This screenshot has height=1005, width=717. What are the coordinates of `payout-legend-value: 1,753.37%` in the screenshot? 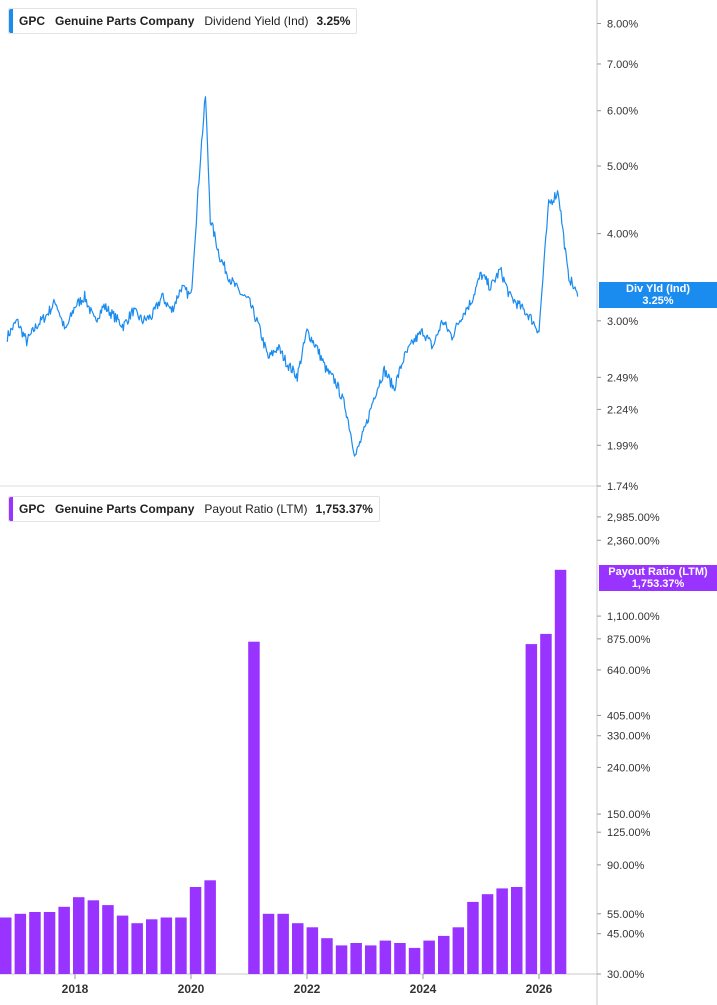 It's located at (344, 509).